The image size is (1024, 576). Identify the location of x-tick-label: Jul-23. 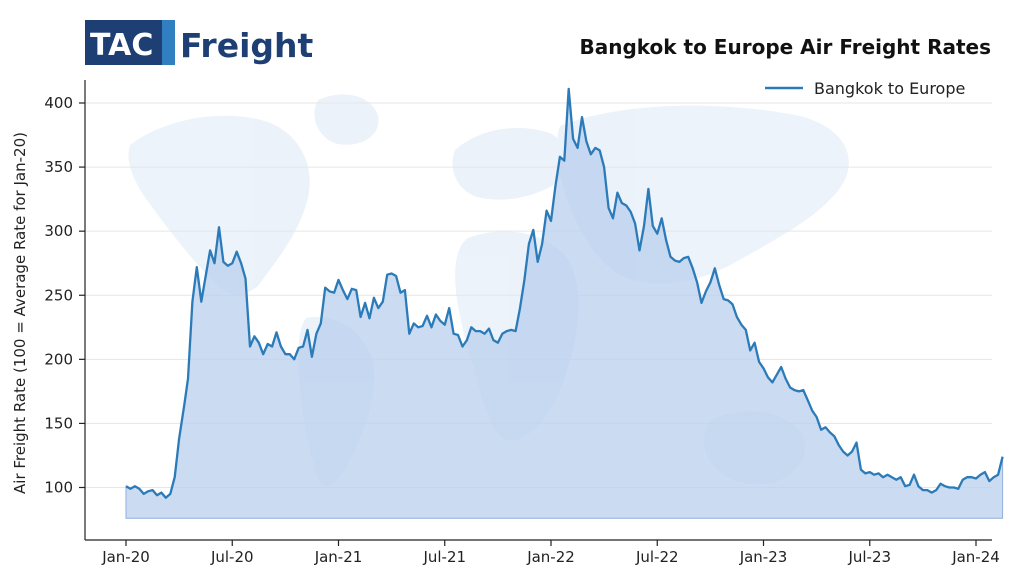
(869, 557).